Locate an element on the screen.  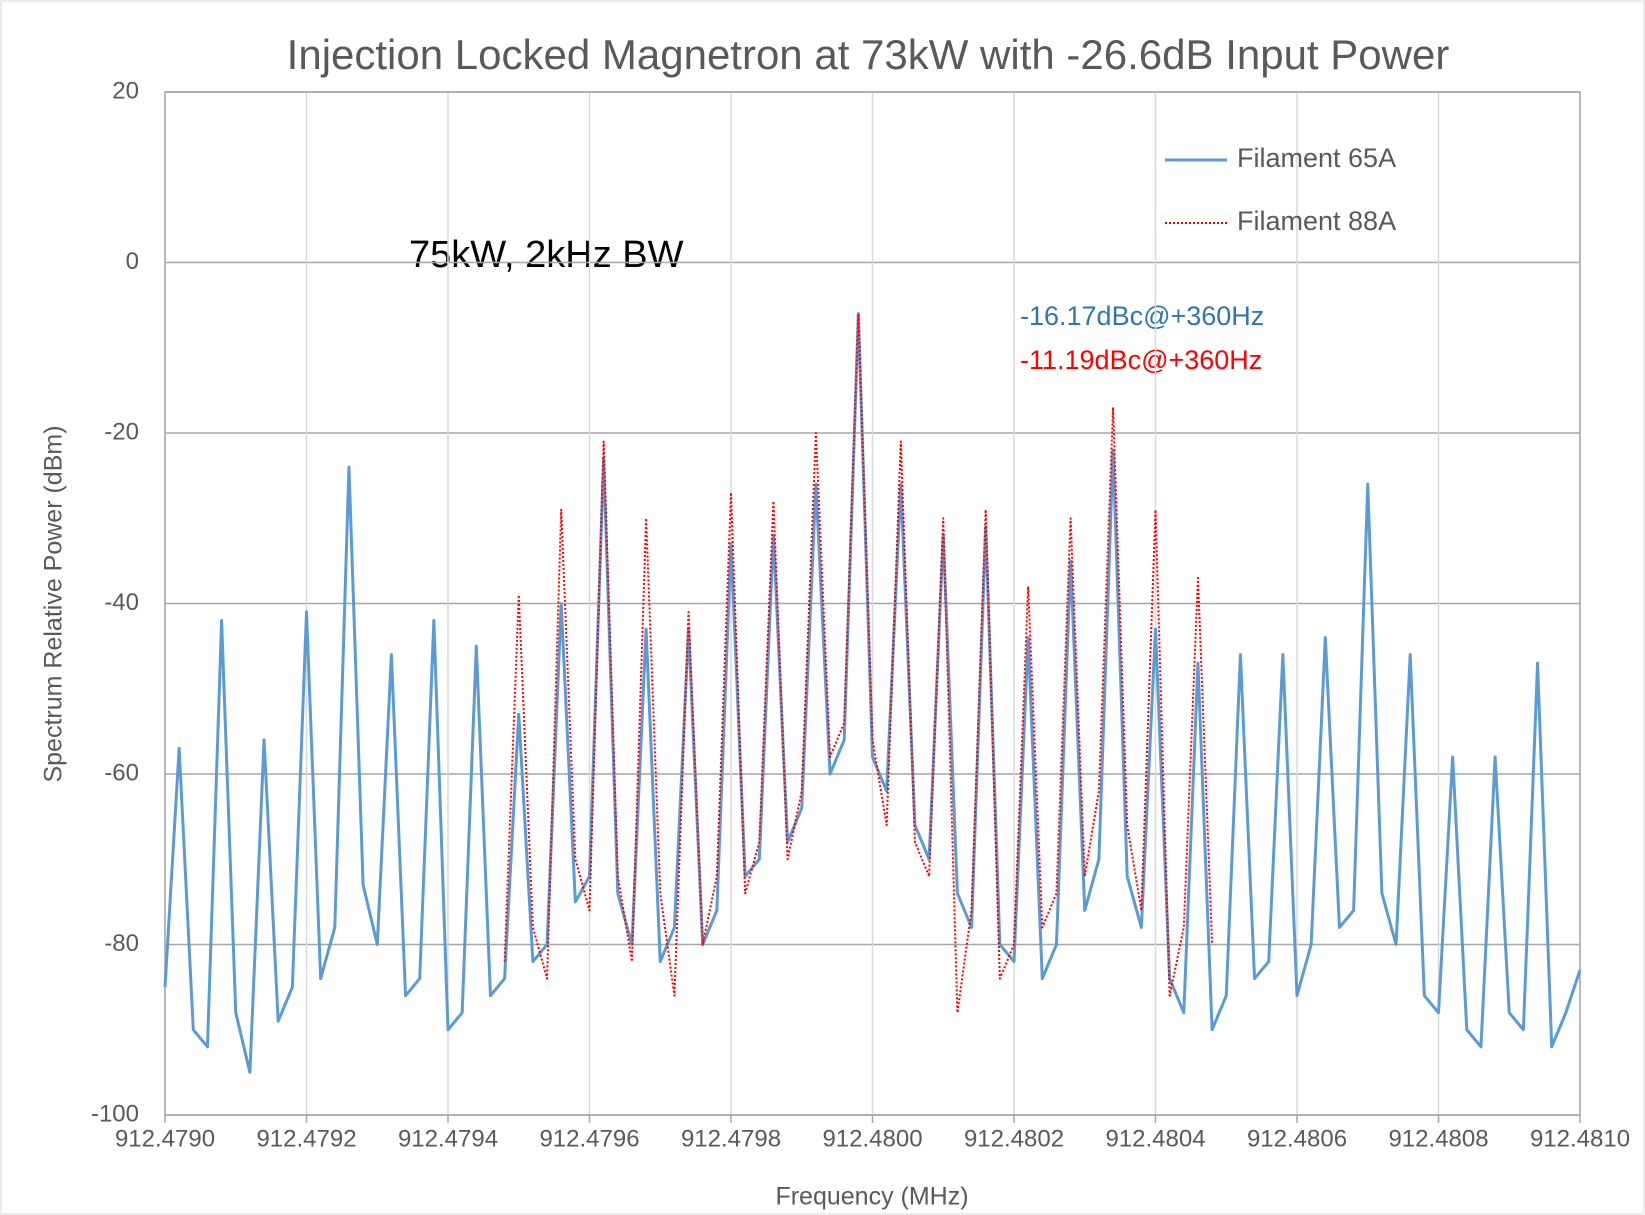
x-tick-label: 912.4804 is located at coordinates (1155, 1138).